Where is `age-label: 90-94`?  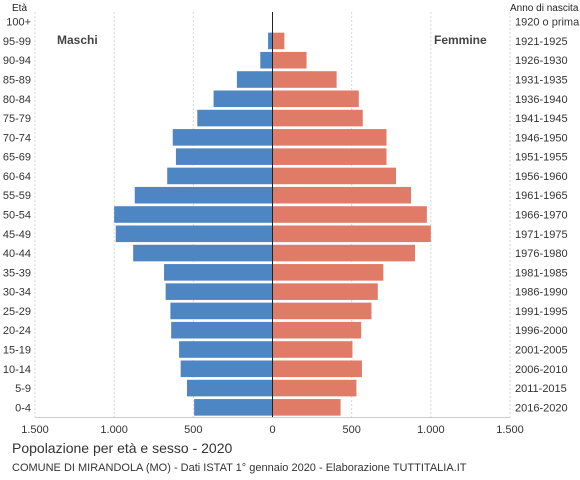 age-label: 90-94 is located at coordinates (17, 61).